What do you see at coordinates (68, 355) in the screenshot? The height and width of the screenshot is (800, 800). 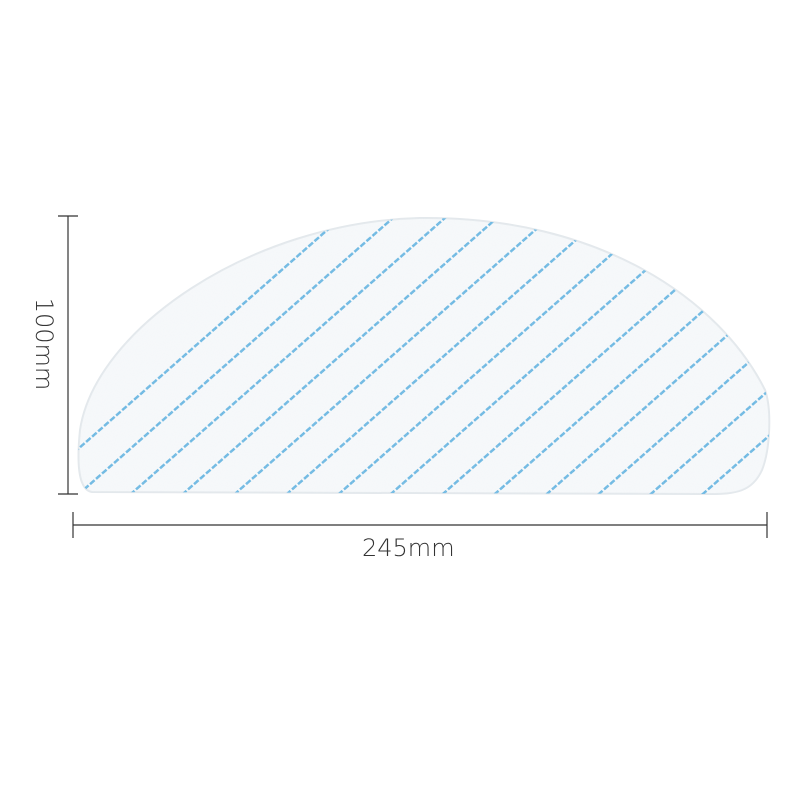 I see `height-dimension-line` at bounding box center [68, 355].